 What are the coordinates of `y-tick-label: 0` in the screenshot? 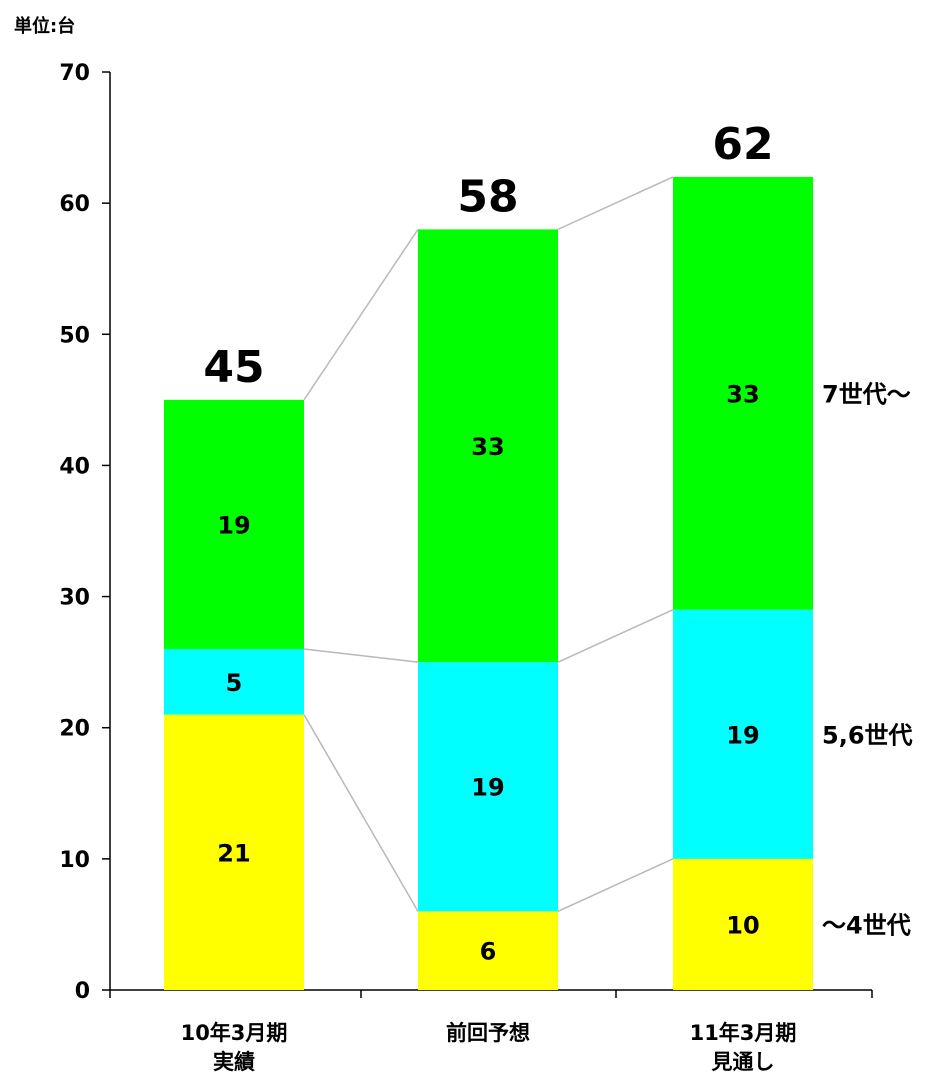 It's located at (82, 991).